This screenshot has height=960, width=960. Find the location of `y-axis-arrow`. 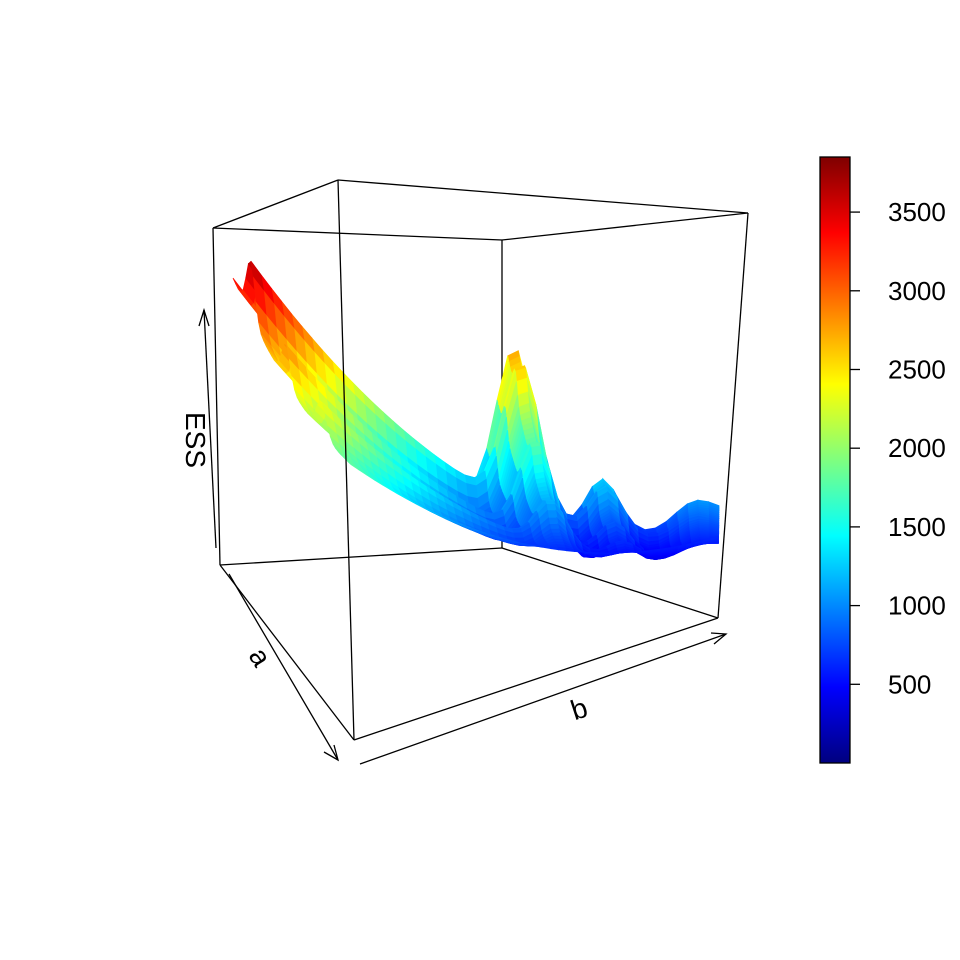

y-axis-arrow is located at coordinates (283, 667).